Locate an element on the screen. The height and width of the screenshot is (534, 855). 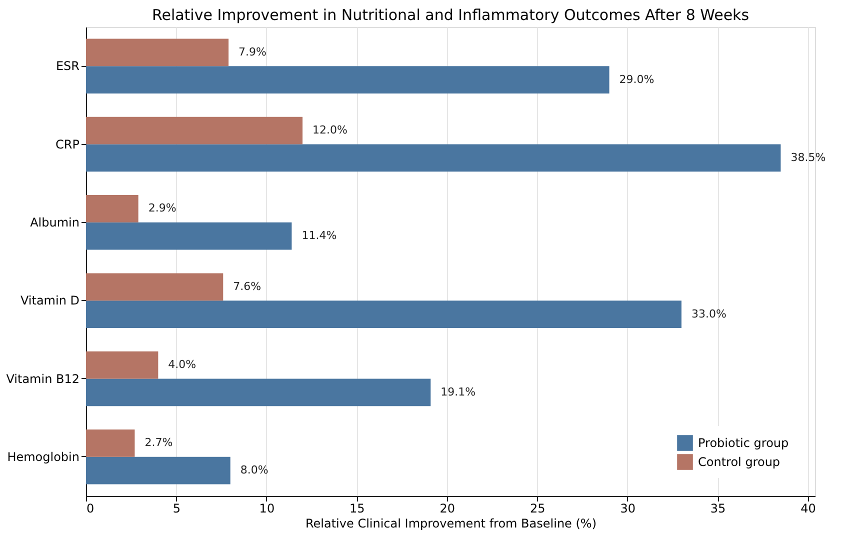
y-tick-label: ESR is located at coordinates (68, 66).